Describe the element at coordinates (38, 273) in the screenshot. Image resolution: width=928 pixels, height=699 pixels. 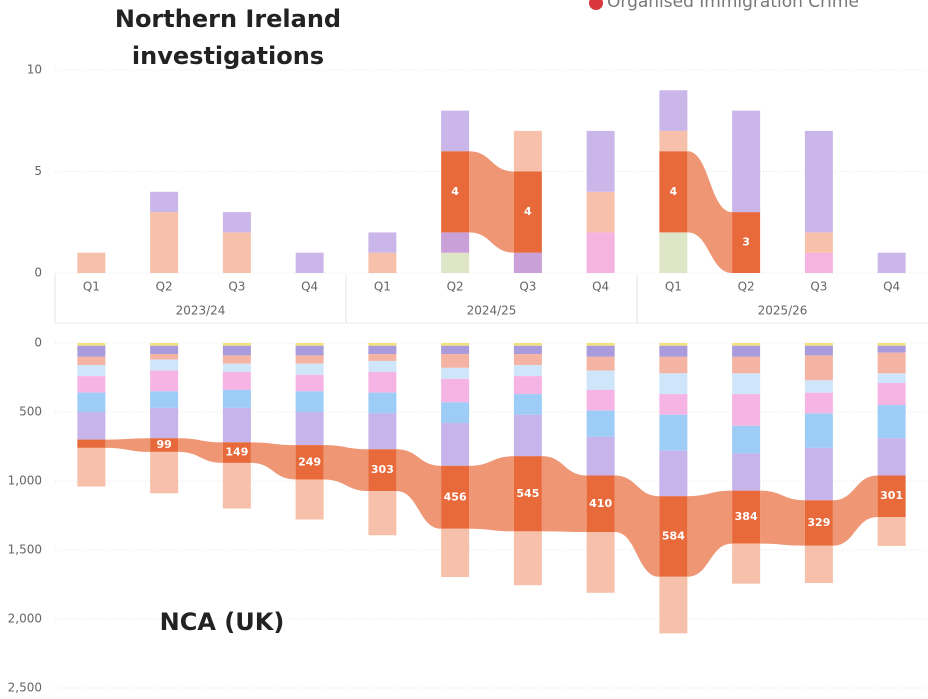
I see `y-tick-label: 0` at that location.